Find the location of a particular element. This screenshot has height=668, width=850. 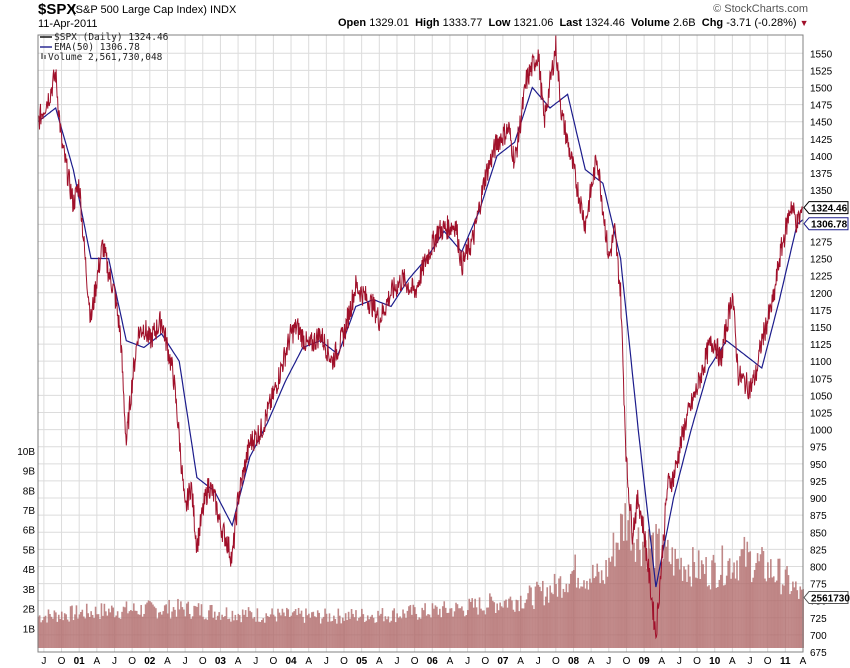

time-tick-06: 06 is located at coordinates (433, 661).